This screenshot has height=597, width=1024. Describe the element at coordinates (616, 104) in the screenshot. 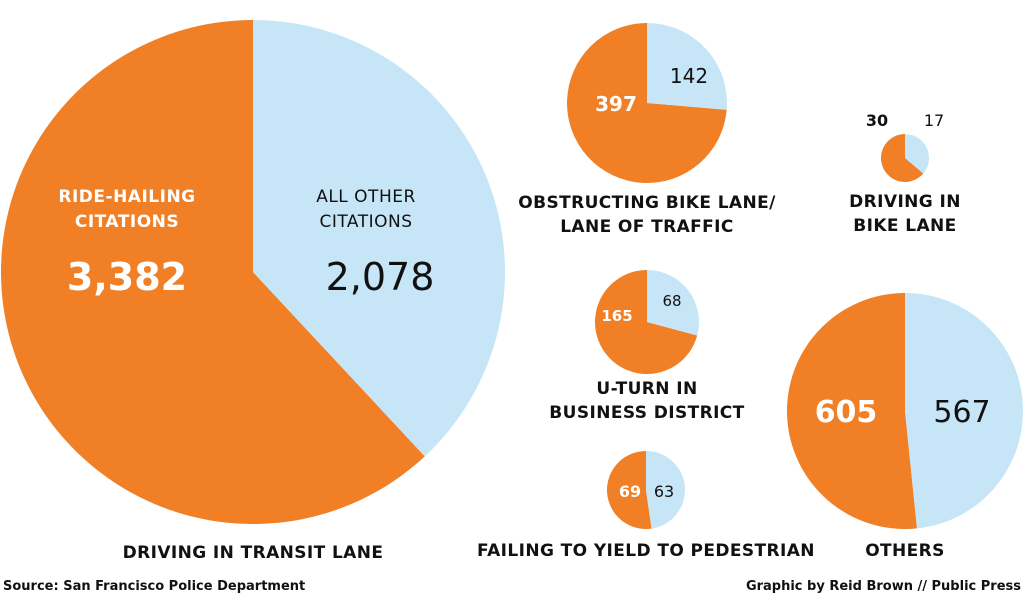

I see `ride-hailing-value-label: 397` at that location.